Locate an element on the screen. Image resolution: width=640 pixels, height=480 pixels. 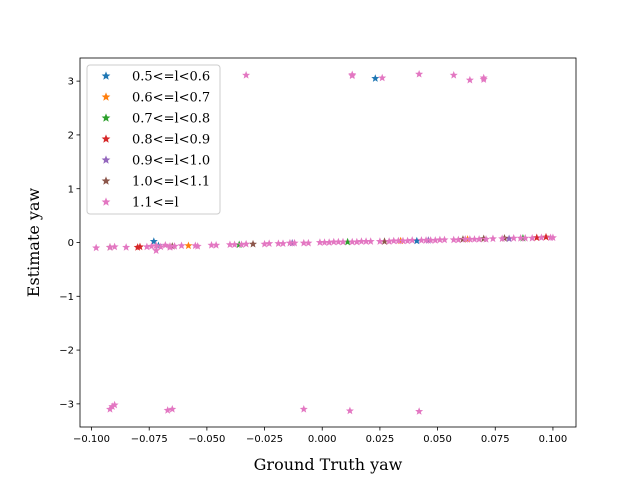
x-tick-label: −0.100 is located at coordinates (91, 439).